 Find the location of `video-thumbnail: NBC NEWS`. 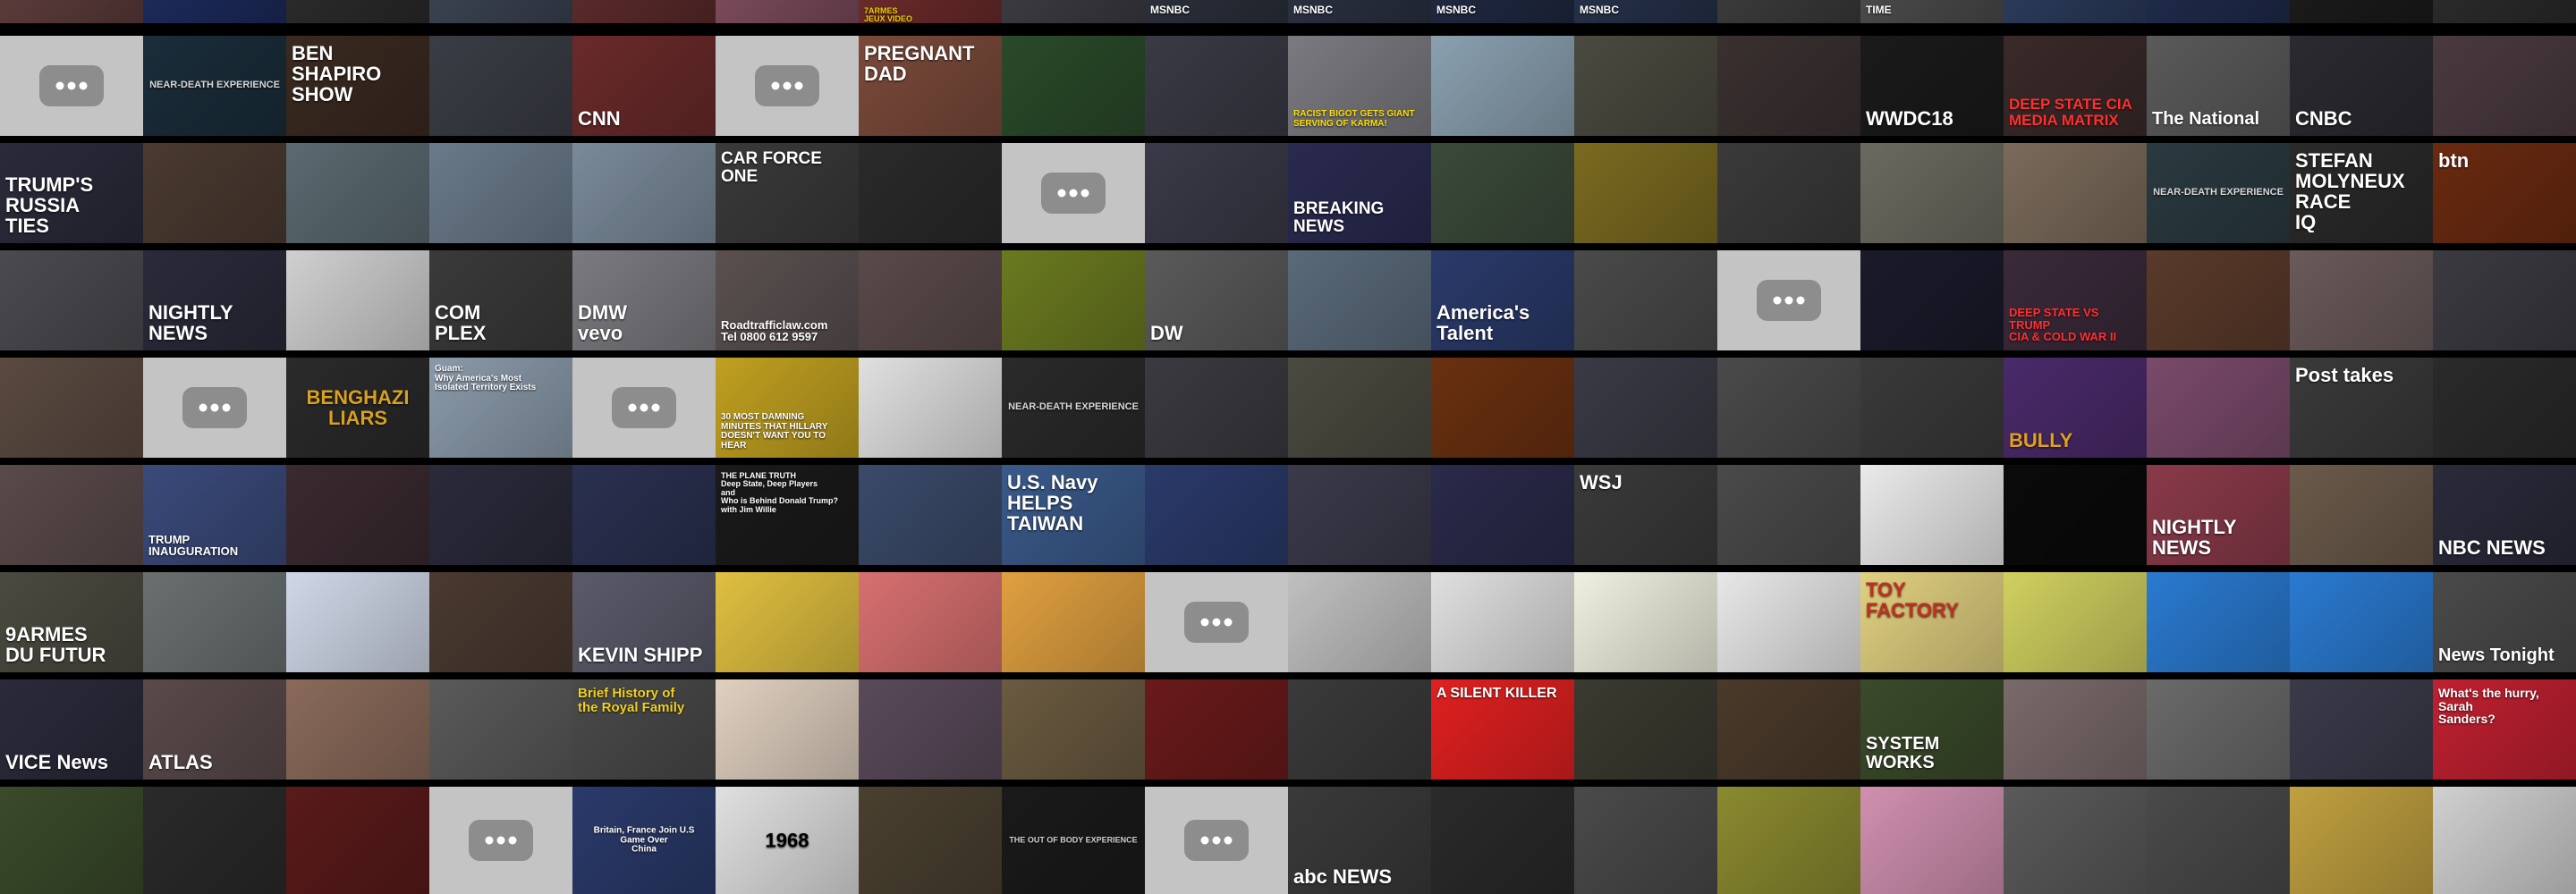

video-thumbnail: NBC NEWS is located at coordinates (2504, 515).